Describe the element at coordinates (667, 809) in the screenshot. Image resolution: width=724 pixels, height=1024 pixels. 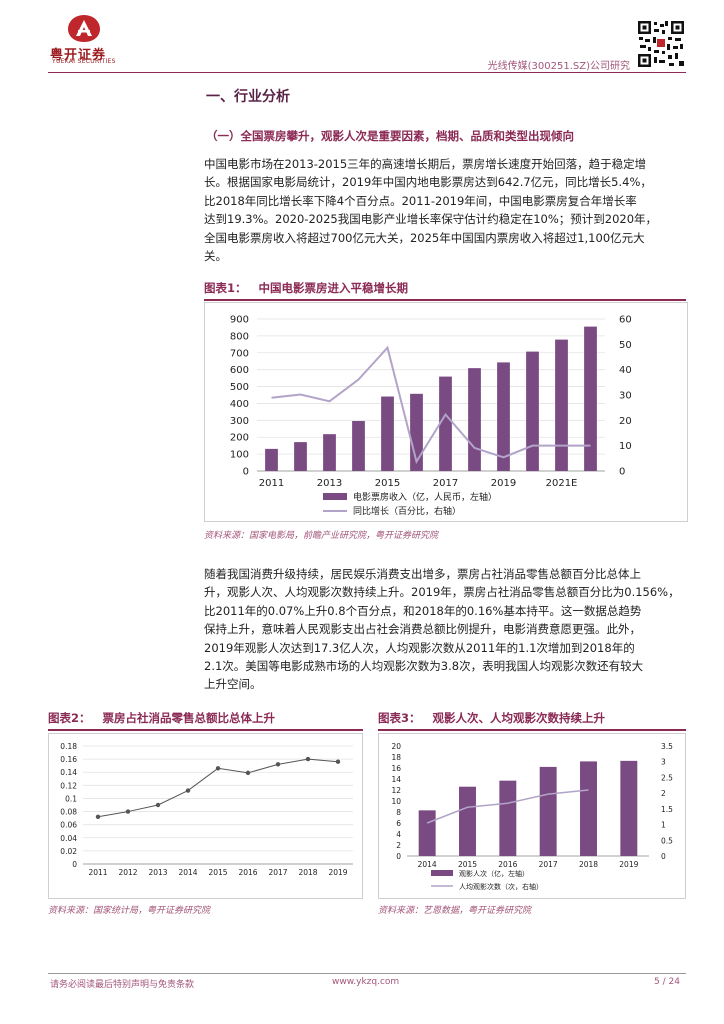
I see `y-right-tick-label: 1.5` at that location.